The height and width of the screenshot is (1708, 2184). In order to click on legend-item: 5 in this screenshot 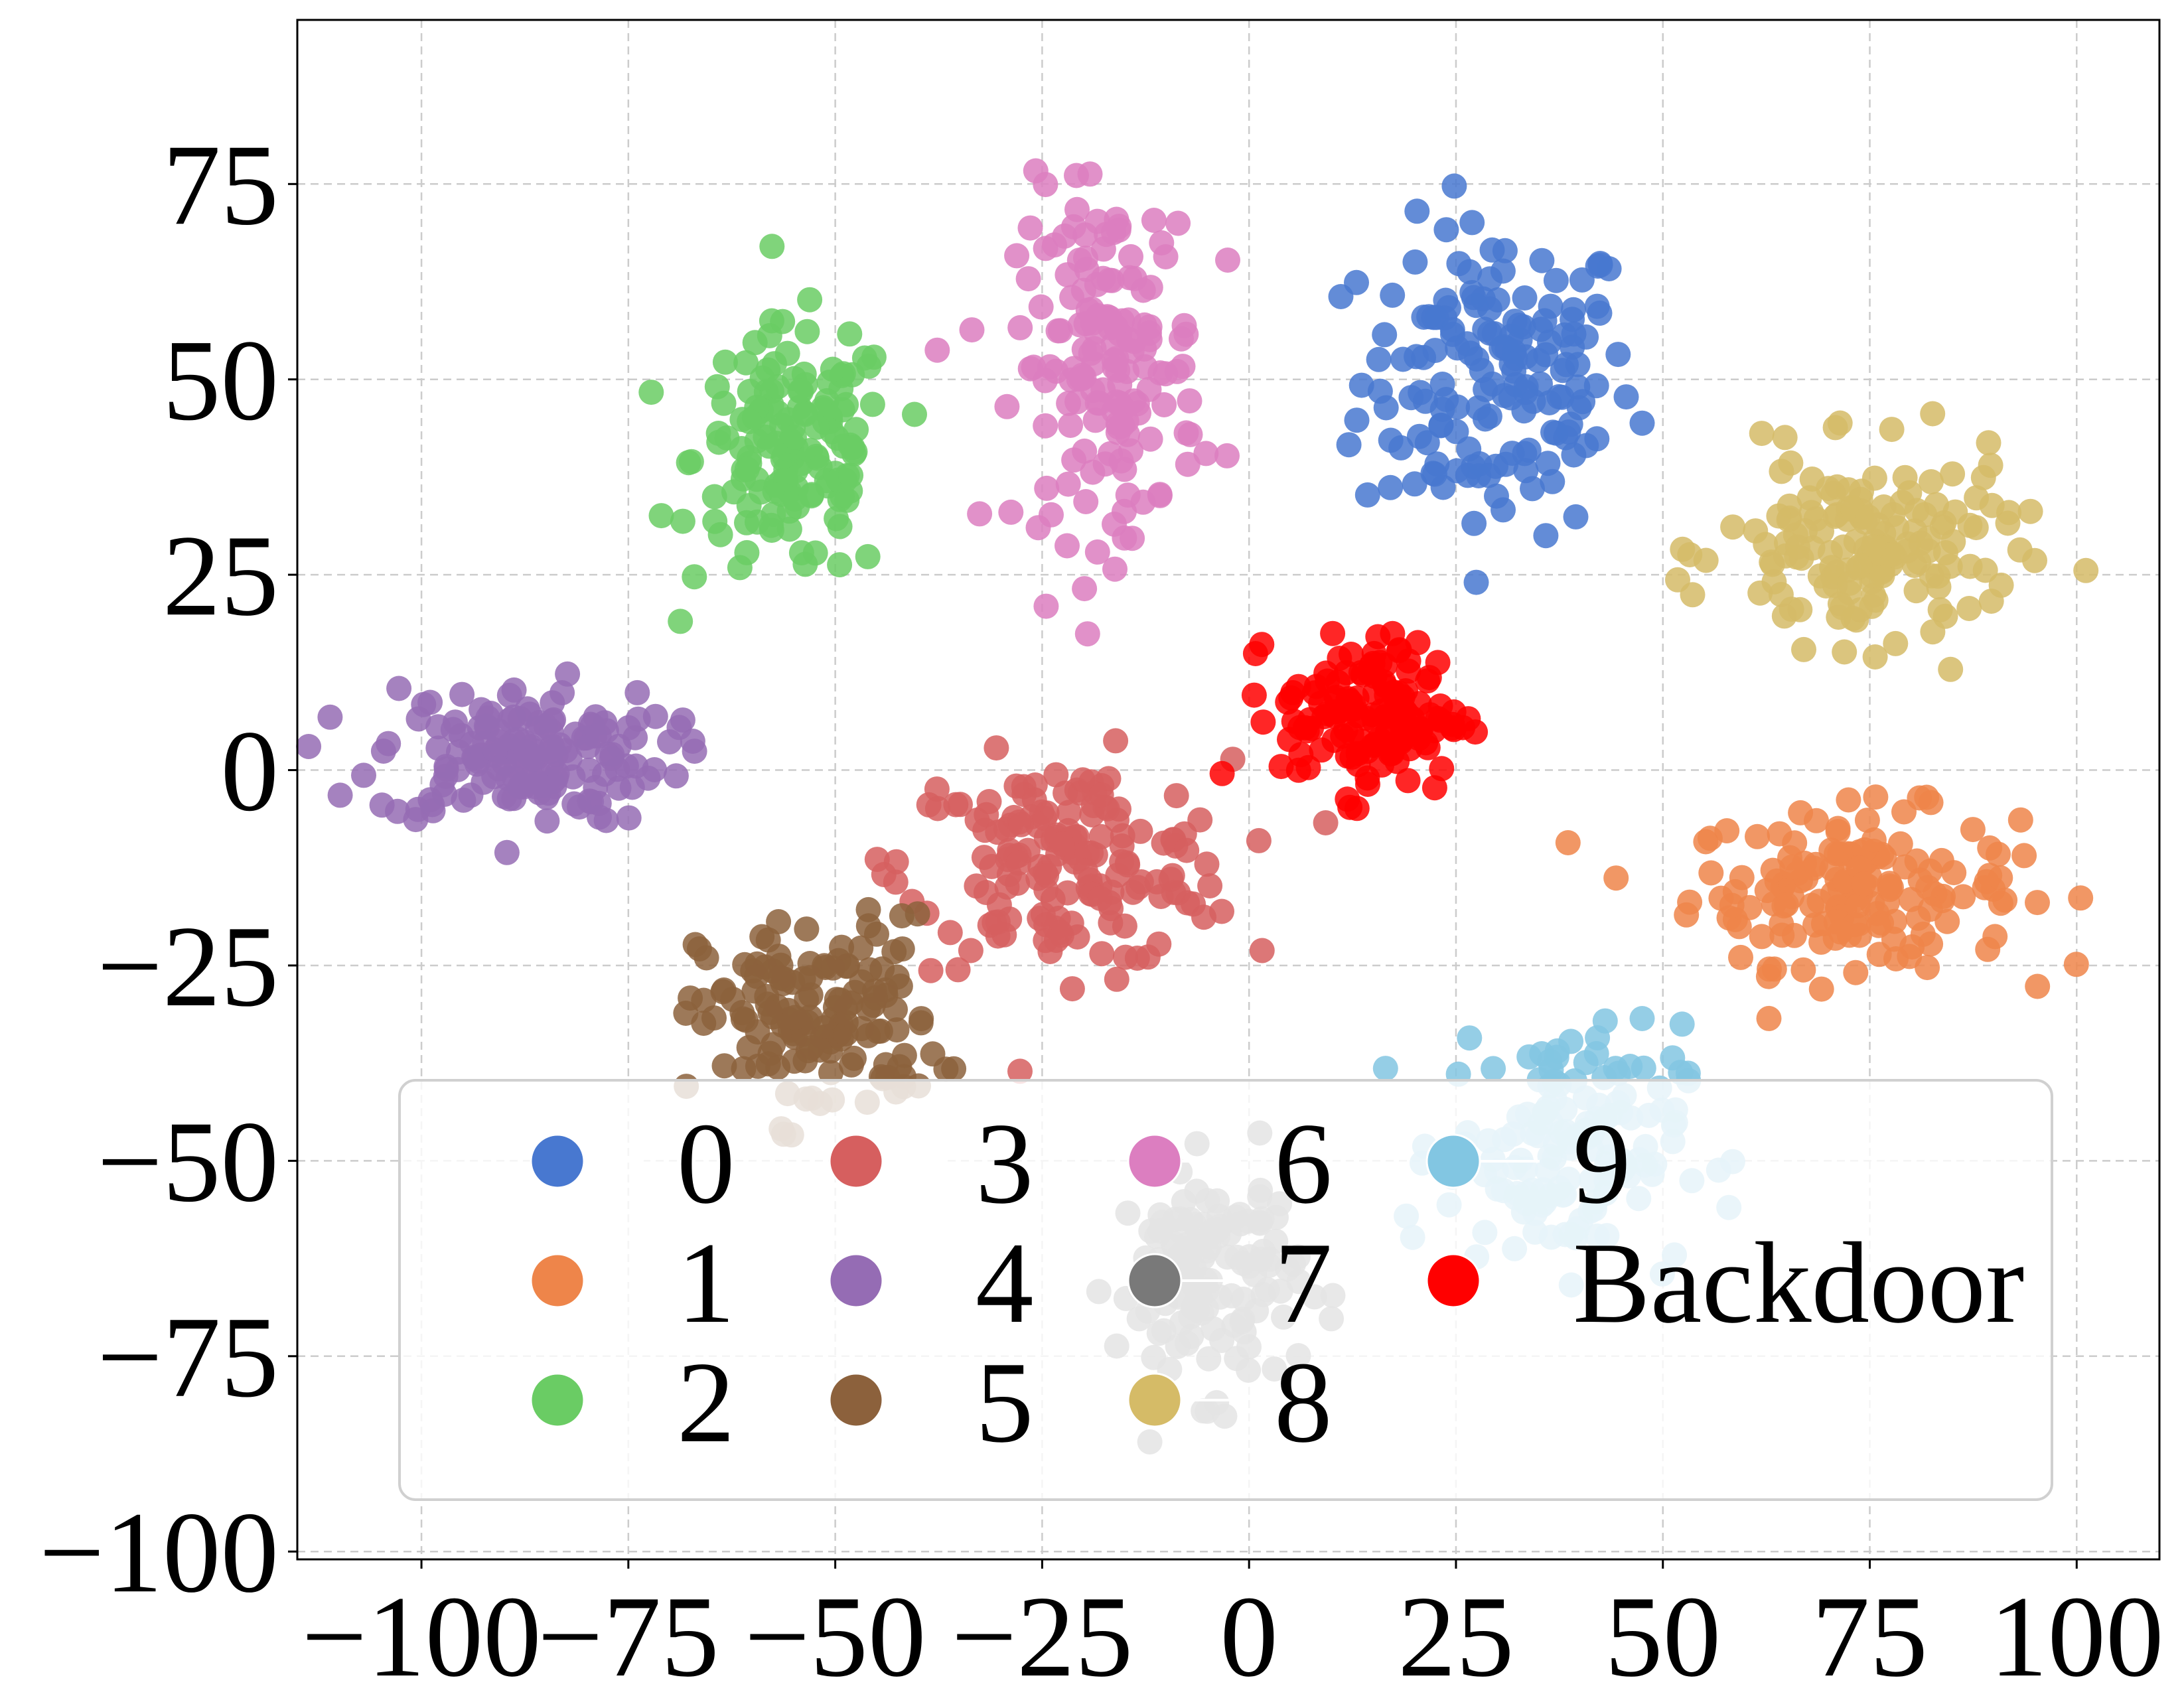, I will do `click(931, 1402)`.